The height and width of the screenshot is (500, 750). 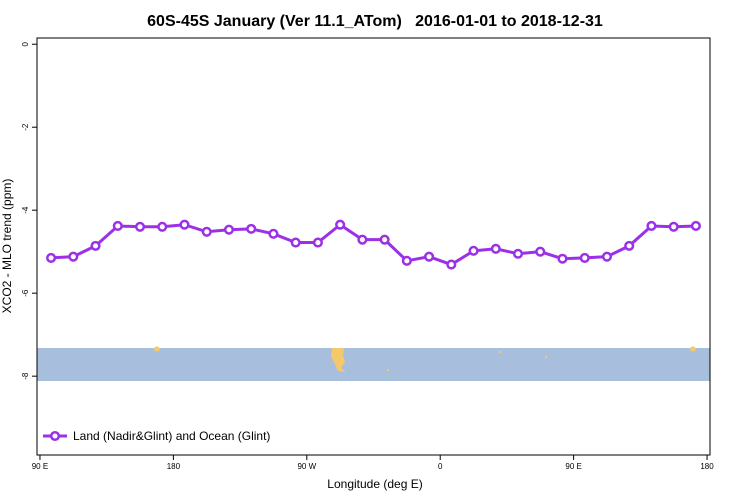 What do you see at coordinates (171, 436) in the screenshot?
I see `legend-label: Land (Nadir&Glint) and Ocean (Glint)` at bounding box center [171, 436].